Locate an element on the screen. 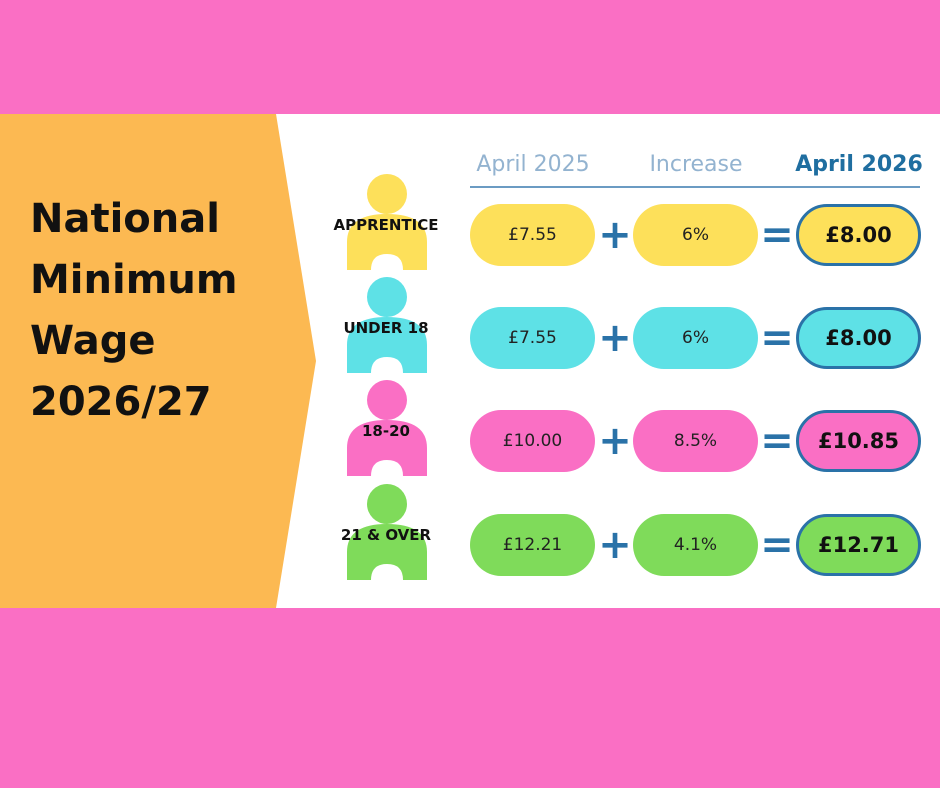 This screenshot has height=788, width=940. age-group-label: 21 & OVER is located at coordinates (386, 535).